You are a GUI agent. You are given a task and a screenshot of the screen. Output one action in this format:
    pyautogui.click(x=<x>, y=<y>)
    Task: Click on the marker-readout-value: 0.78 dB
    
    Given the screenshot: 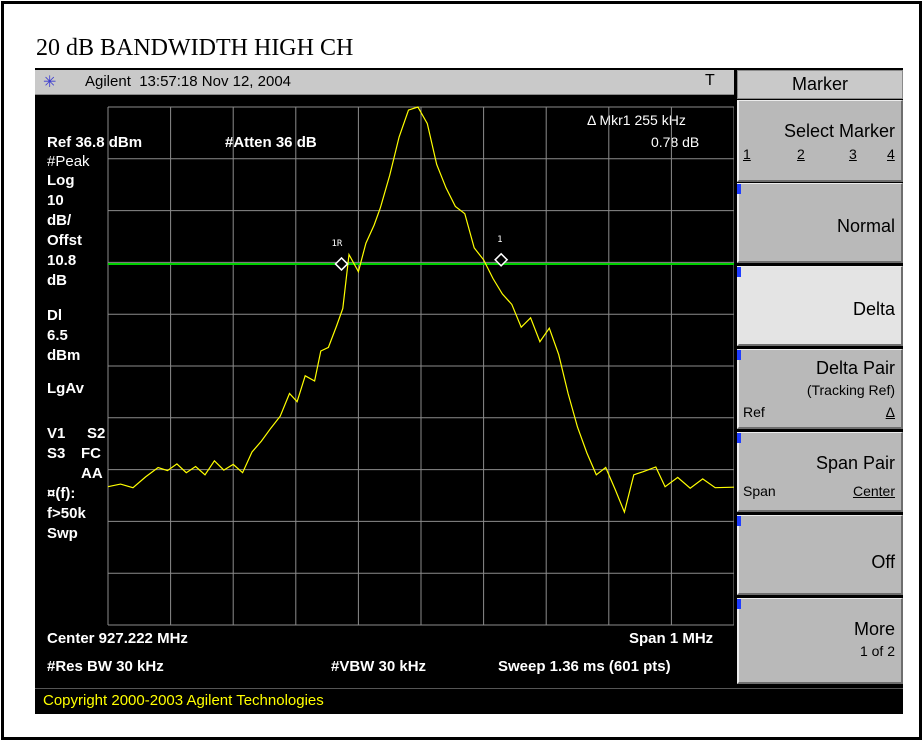 What is the action you would take?
    pyautogui.click(x=675, y=142)
    